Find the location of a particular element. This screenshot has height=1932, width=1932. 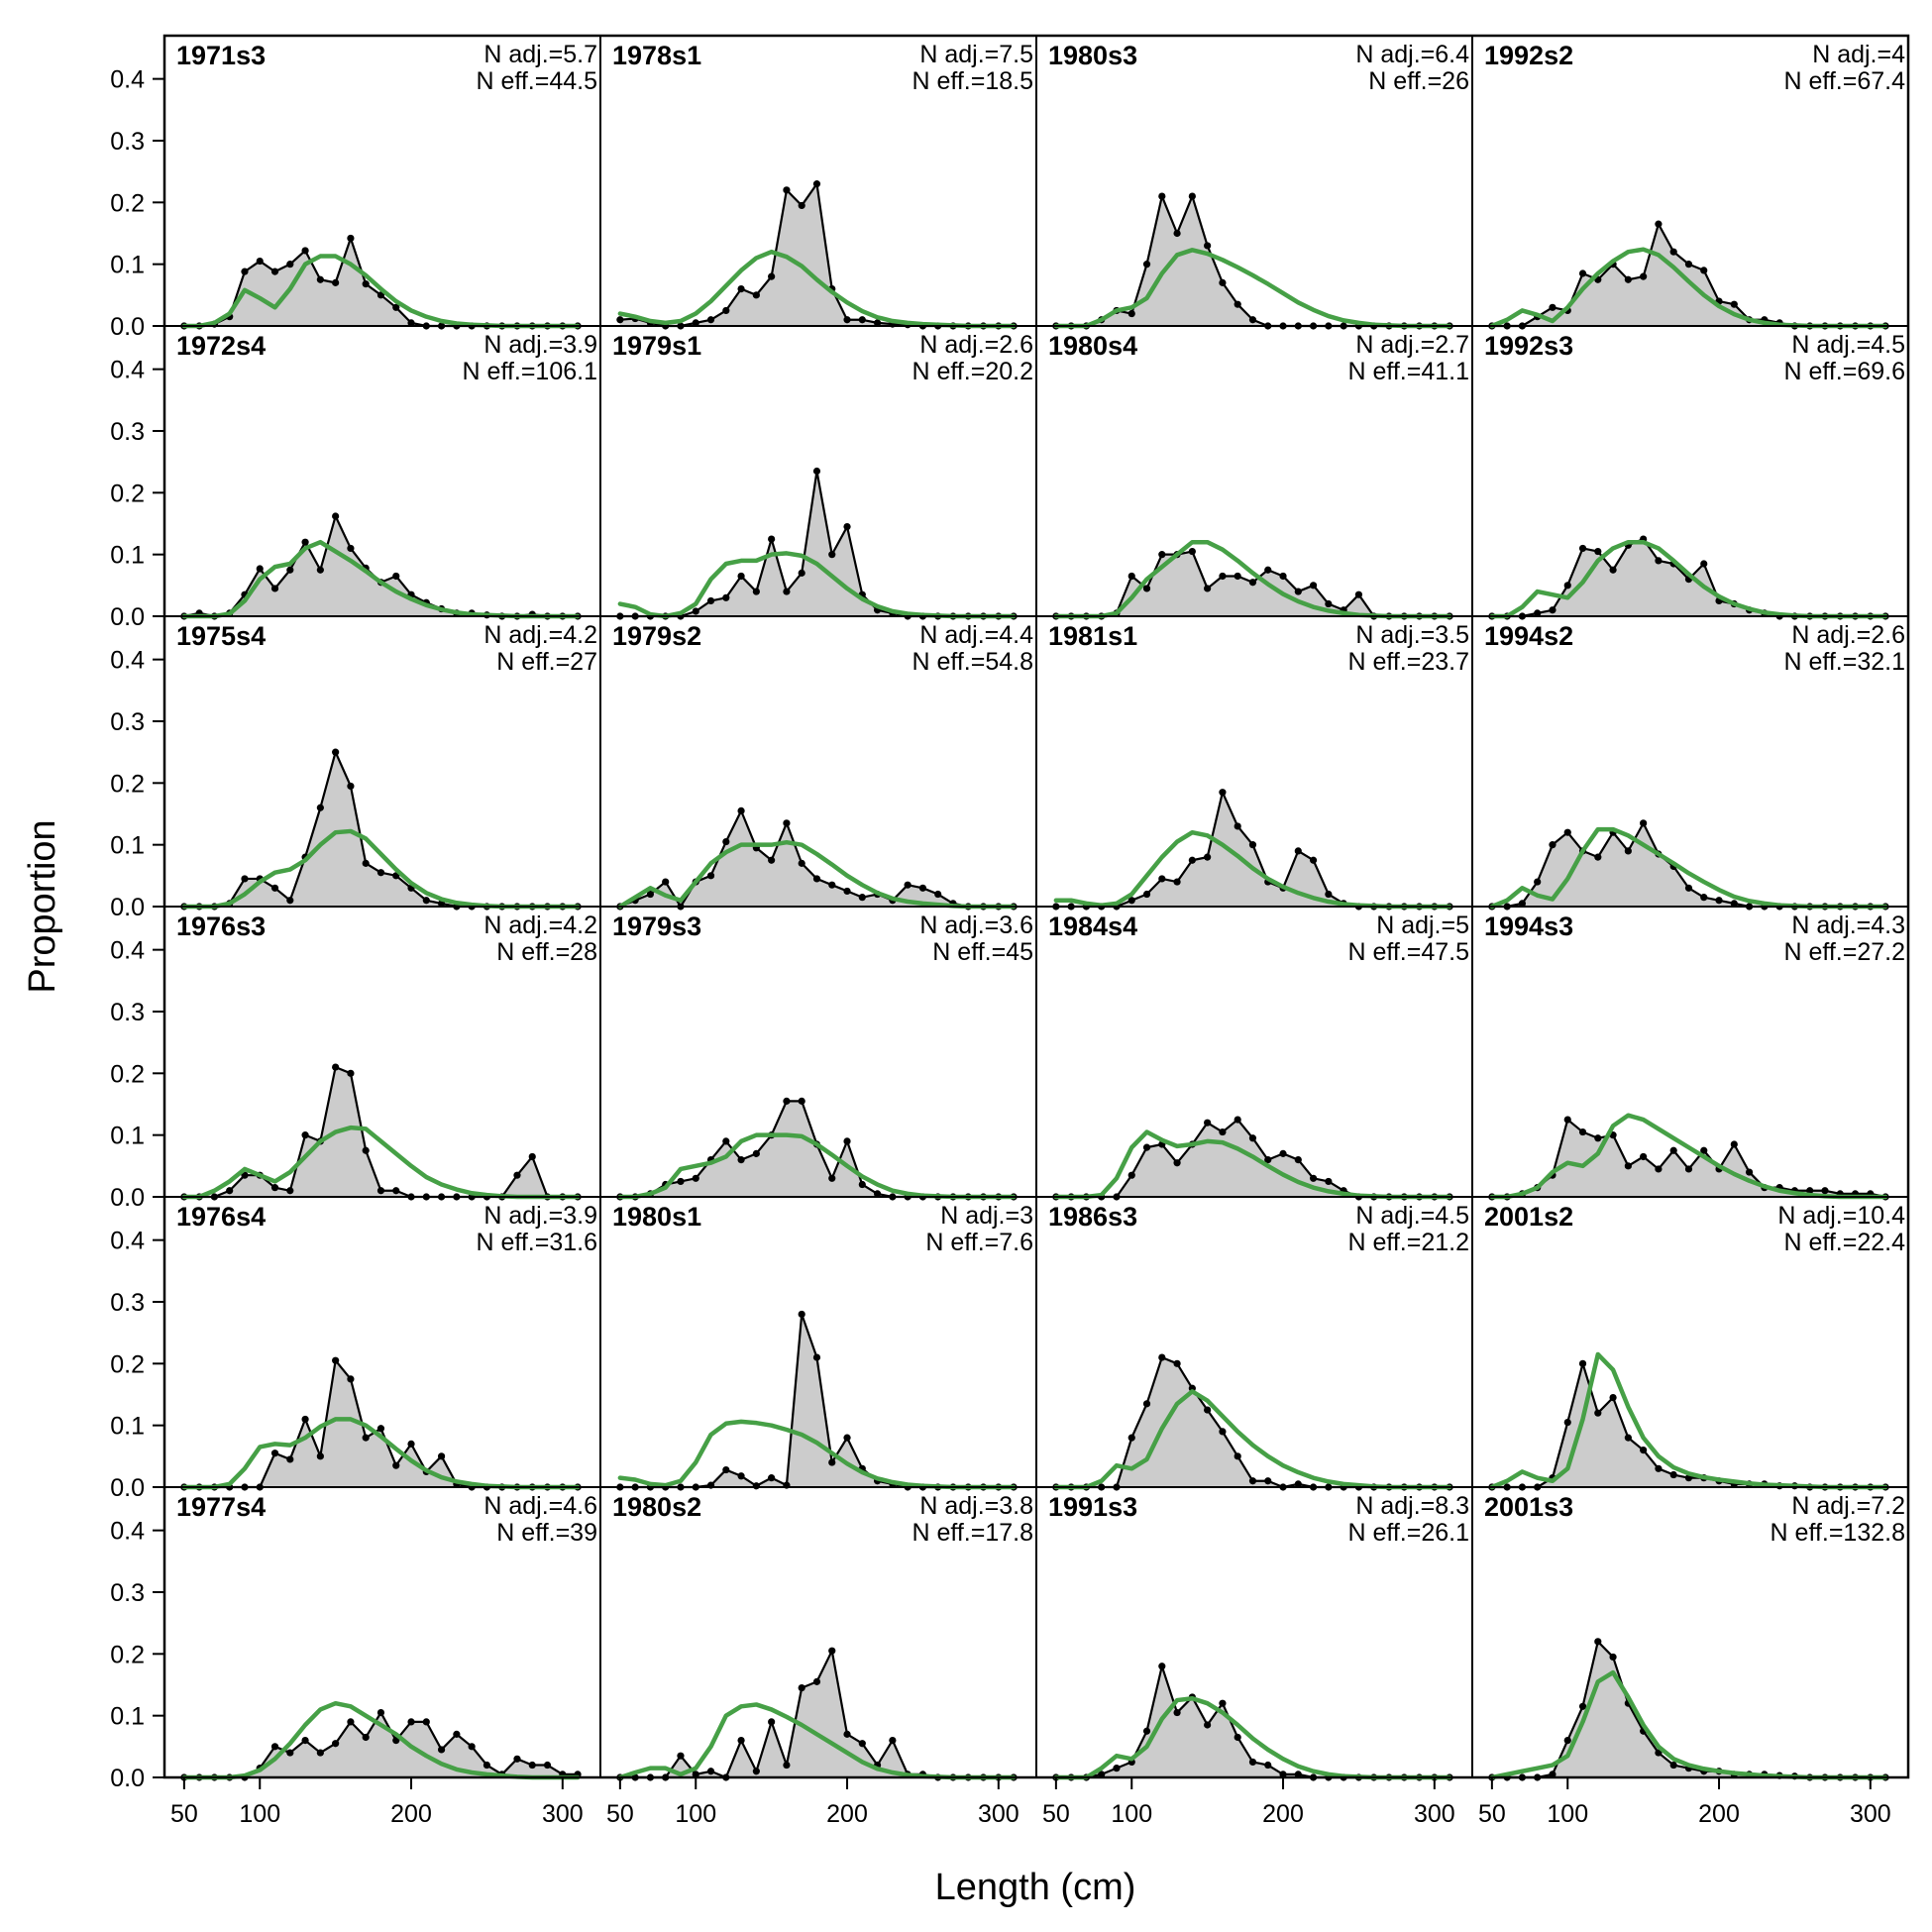

n-eff-label: N eff.=17.8 is located at coordinates (973, 1533).